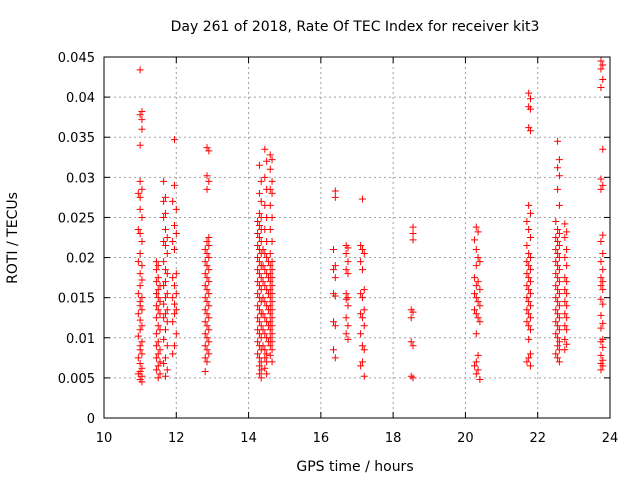 This screenshot has width=640, height=480. What do you see at coordinates (76, 299) in the screenshot?
I see `y-tick-label: 0.015` at bounding box center [76, 299].